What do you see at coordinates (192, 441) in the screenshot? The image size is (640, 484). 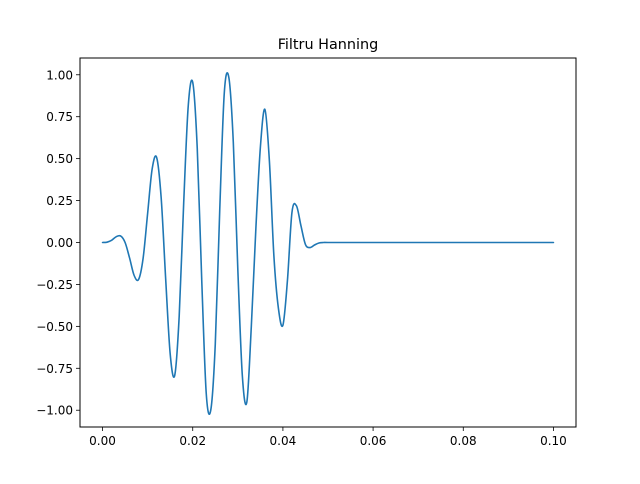 I see `x-tick-label: 0.02` at bounding box center [192, 441].